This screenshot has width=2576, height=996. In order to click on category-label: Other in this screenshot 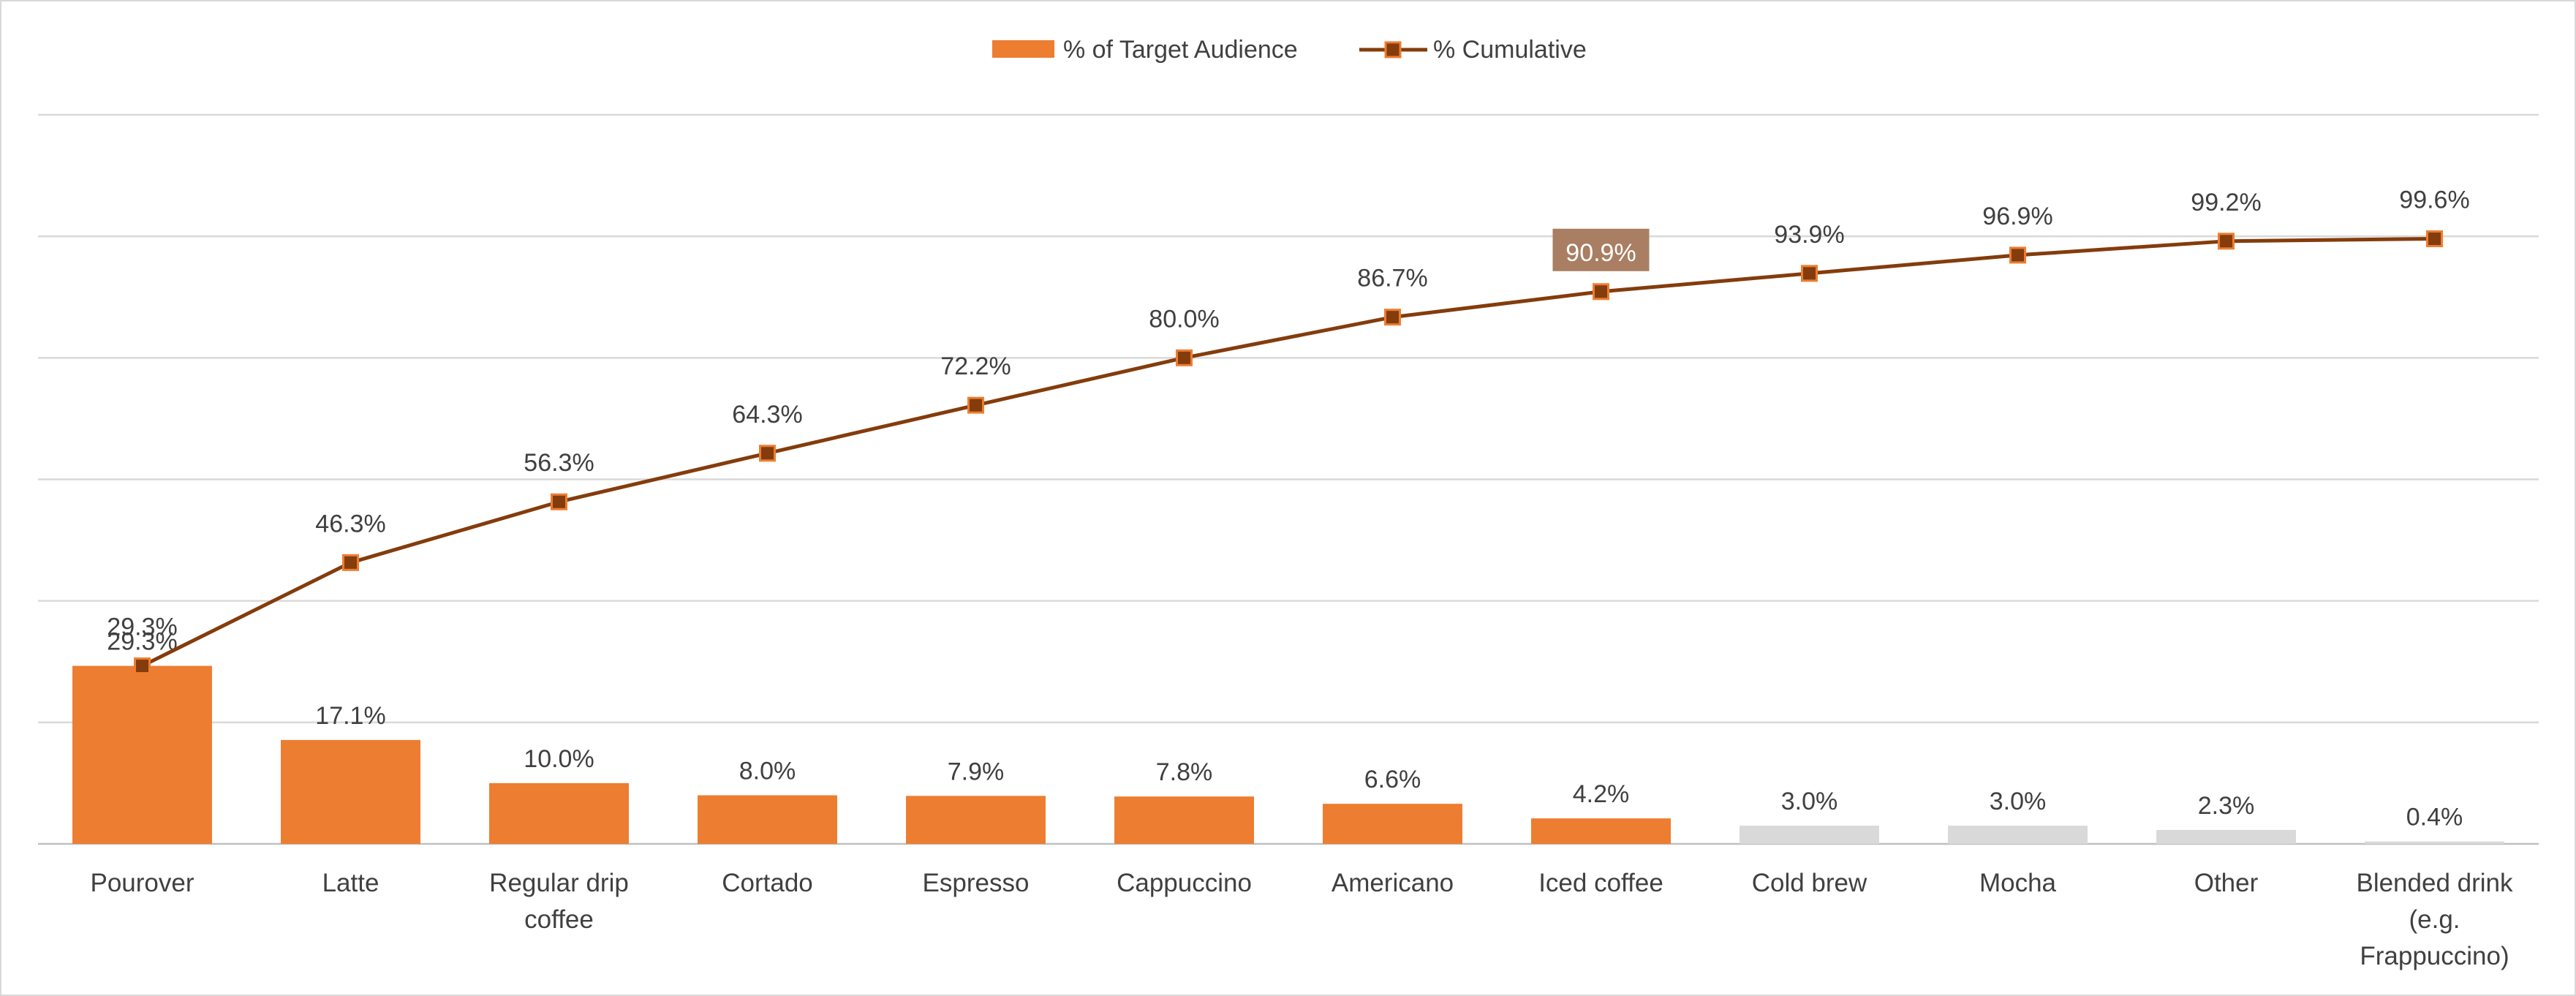, I will do `click(2226, 883)`.